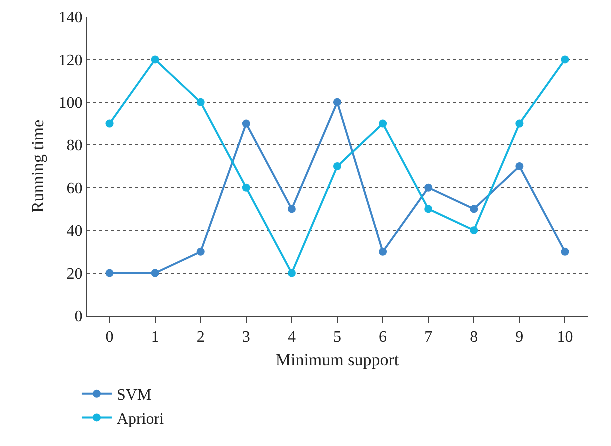  I want to click on x-tick-label: 6, so click(383, 337).